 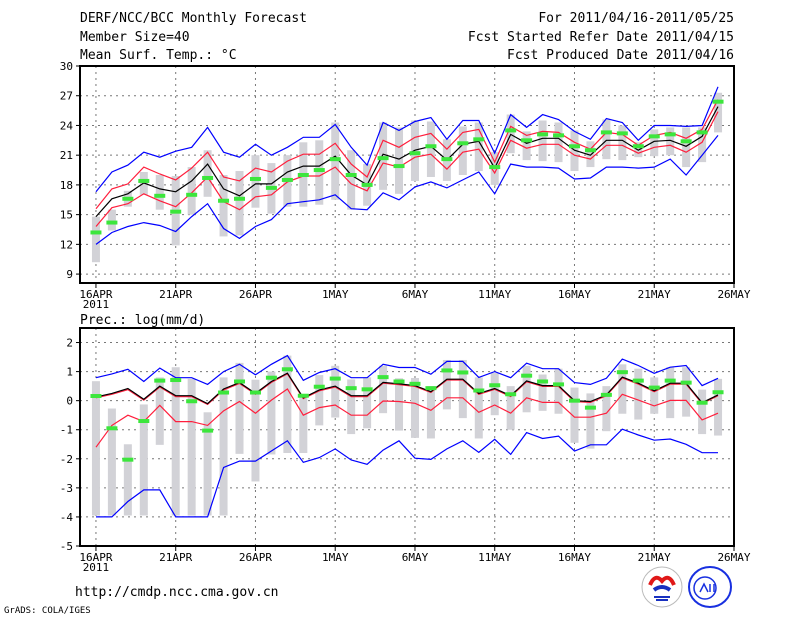 What do you see at coordinates (67, 125) in the screenshot?
I see `y-tick-label: 24` at bounding box center [67, 125].